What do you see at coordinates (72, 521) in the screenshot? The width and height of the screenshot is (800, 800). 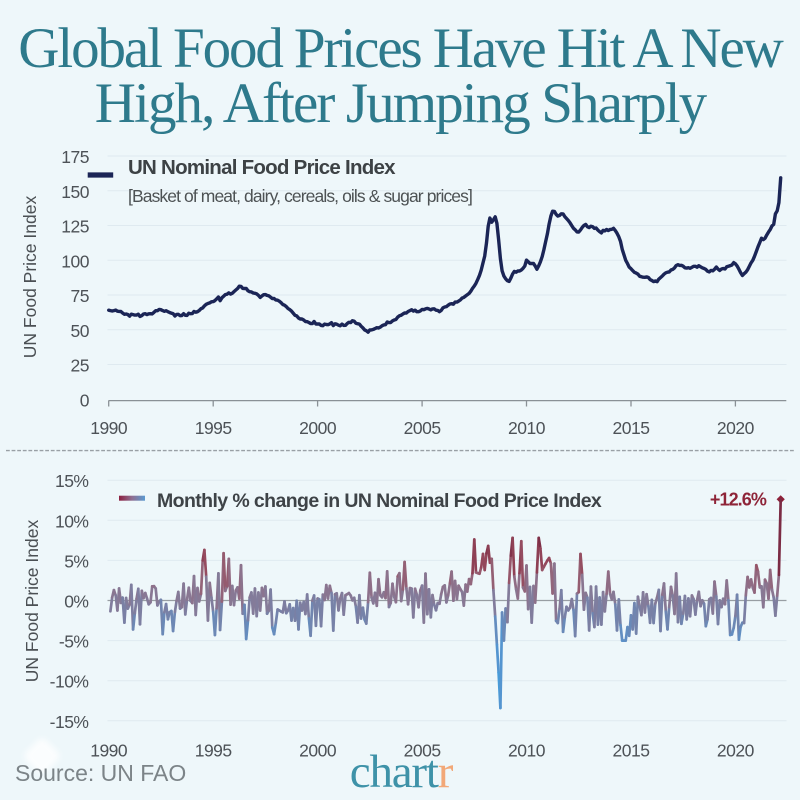 I see `svg-text: 10%` at bounding box center [72, 521].